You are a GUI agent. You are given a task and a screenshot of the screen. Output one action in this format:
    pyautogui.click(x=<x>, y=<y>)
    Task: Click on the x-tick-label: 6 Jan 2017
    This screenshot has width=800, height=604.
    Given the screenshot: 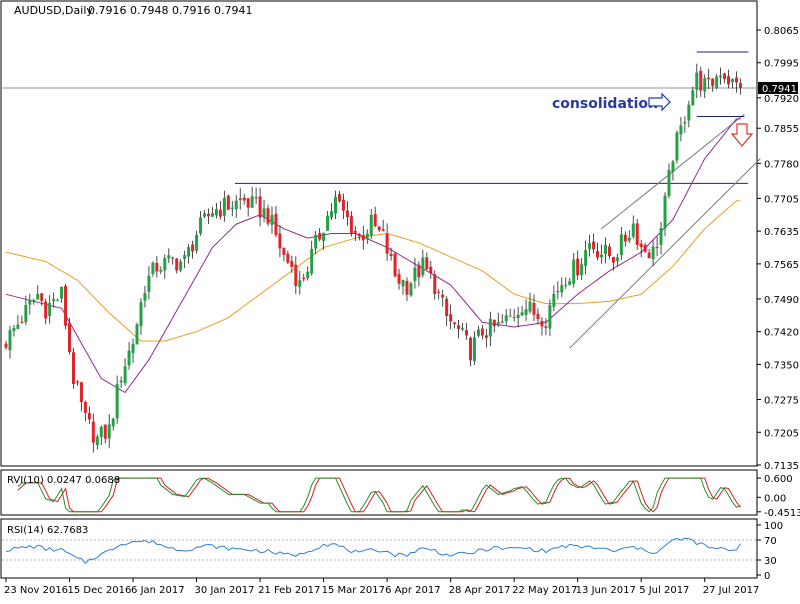 What is the action you would take?
    pyautogui.click(x=158, y=590)
    